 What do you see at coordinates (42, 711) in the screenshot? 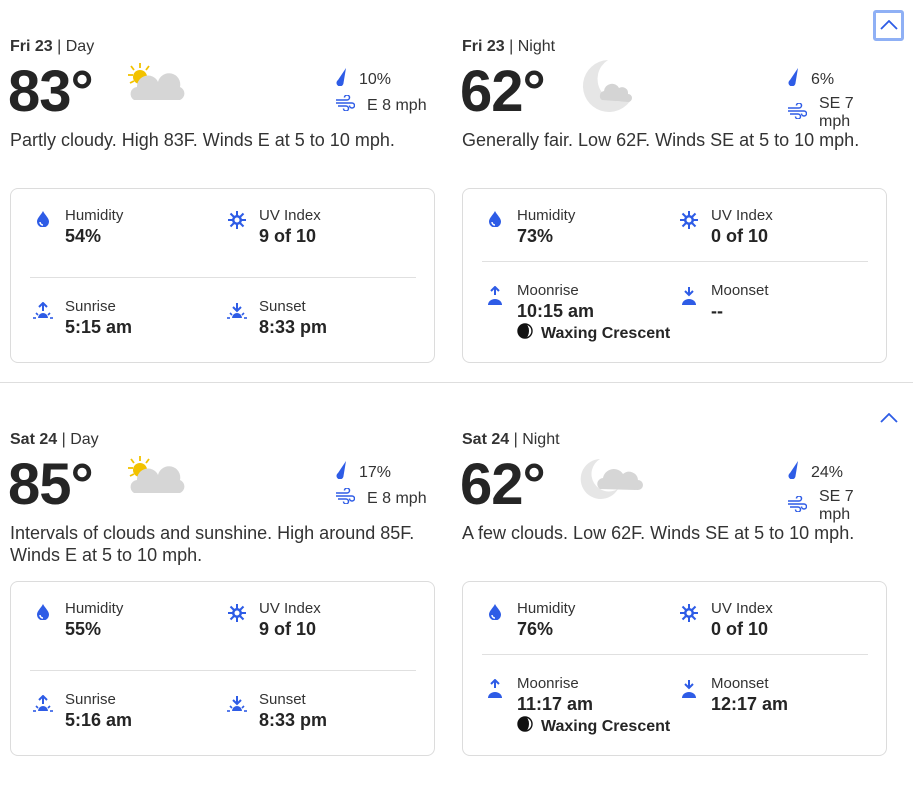
I see `sunrise-icon` at bounding box center [42, 711].